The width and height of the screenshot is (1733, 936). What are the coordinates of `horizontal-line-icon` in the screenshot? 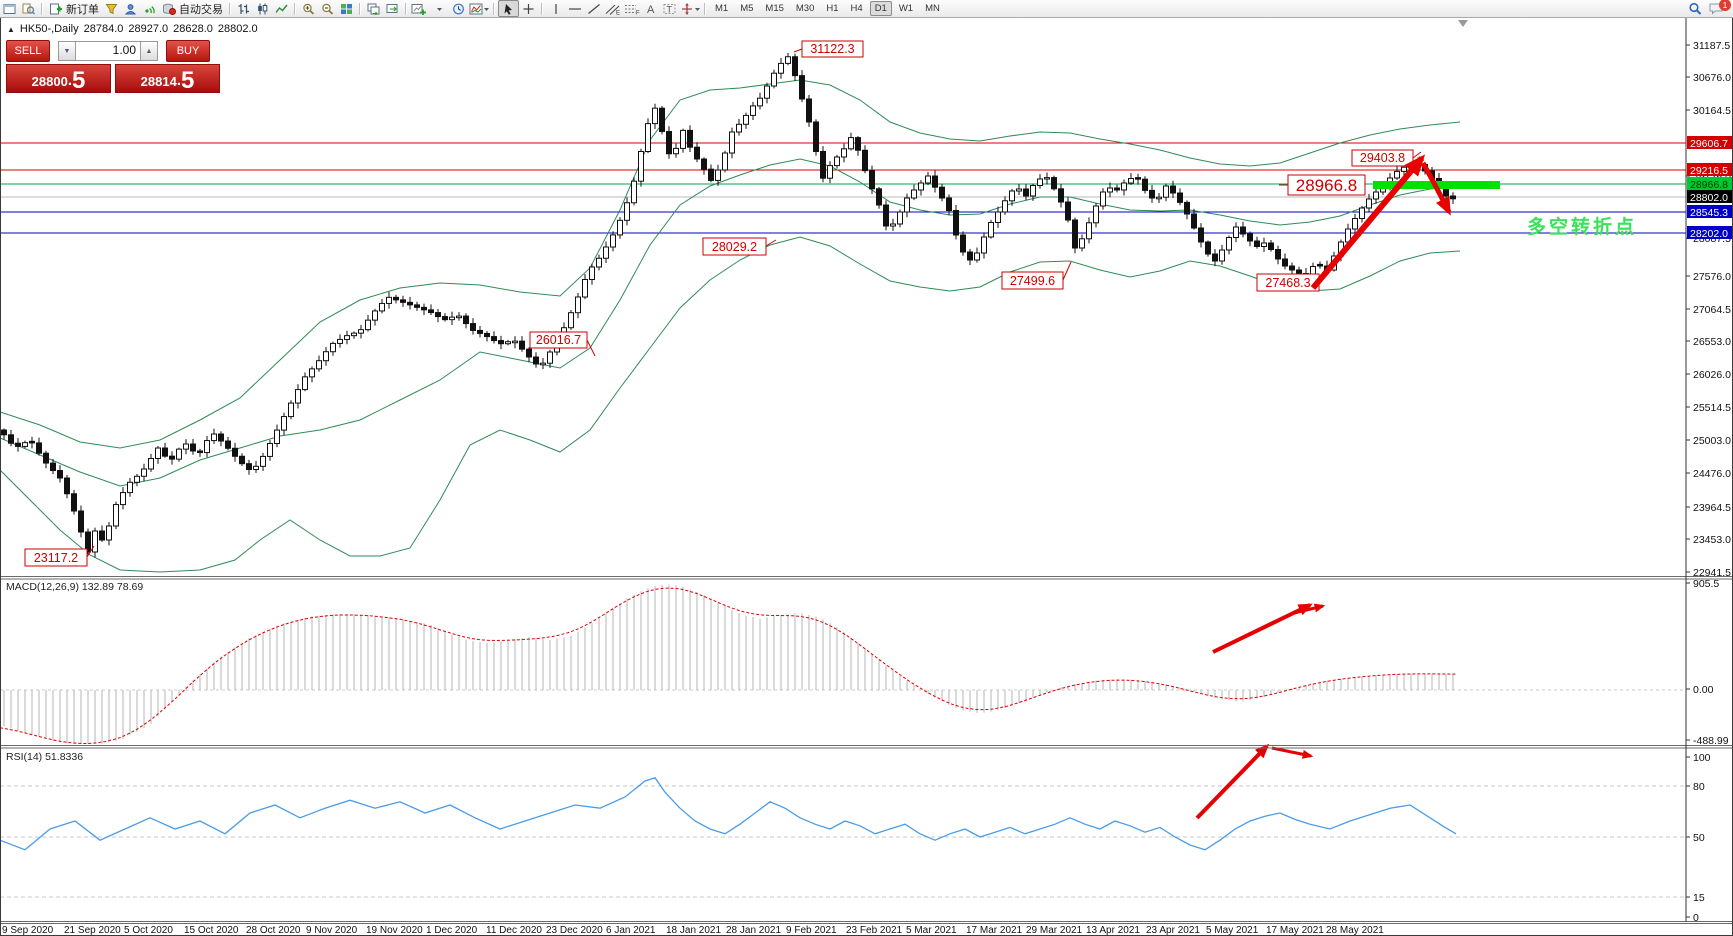 It's located at (574, 8).